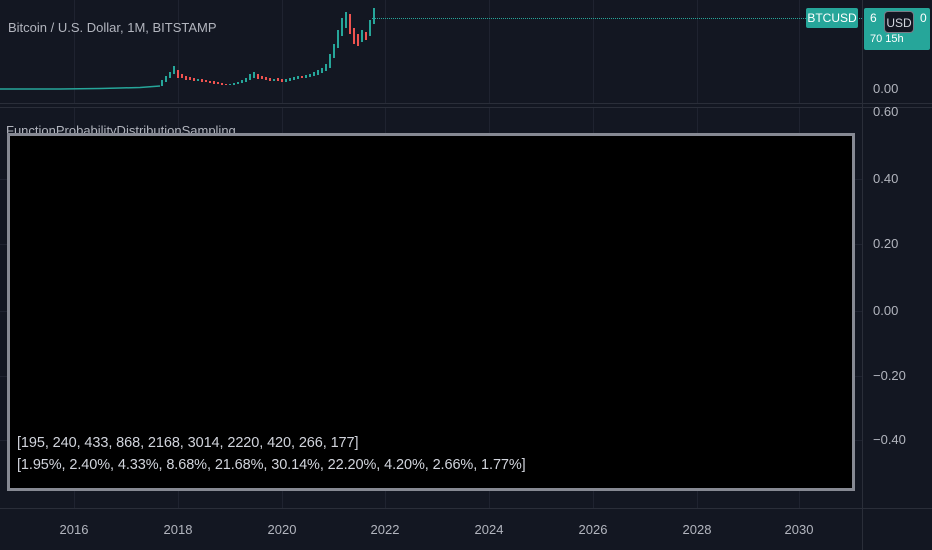 The width and height of the screenshot is (932, 550). Describe the element at coordinates (290, 68) in the screenshot. I see `candles-2019-2020` at that location.